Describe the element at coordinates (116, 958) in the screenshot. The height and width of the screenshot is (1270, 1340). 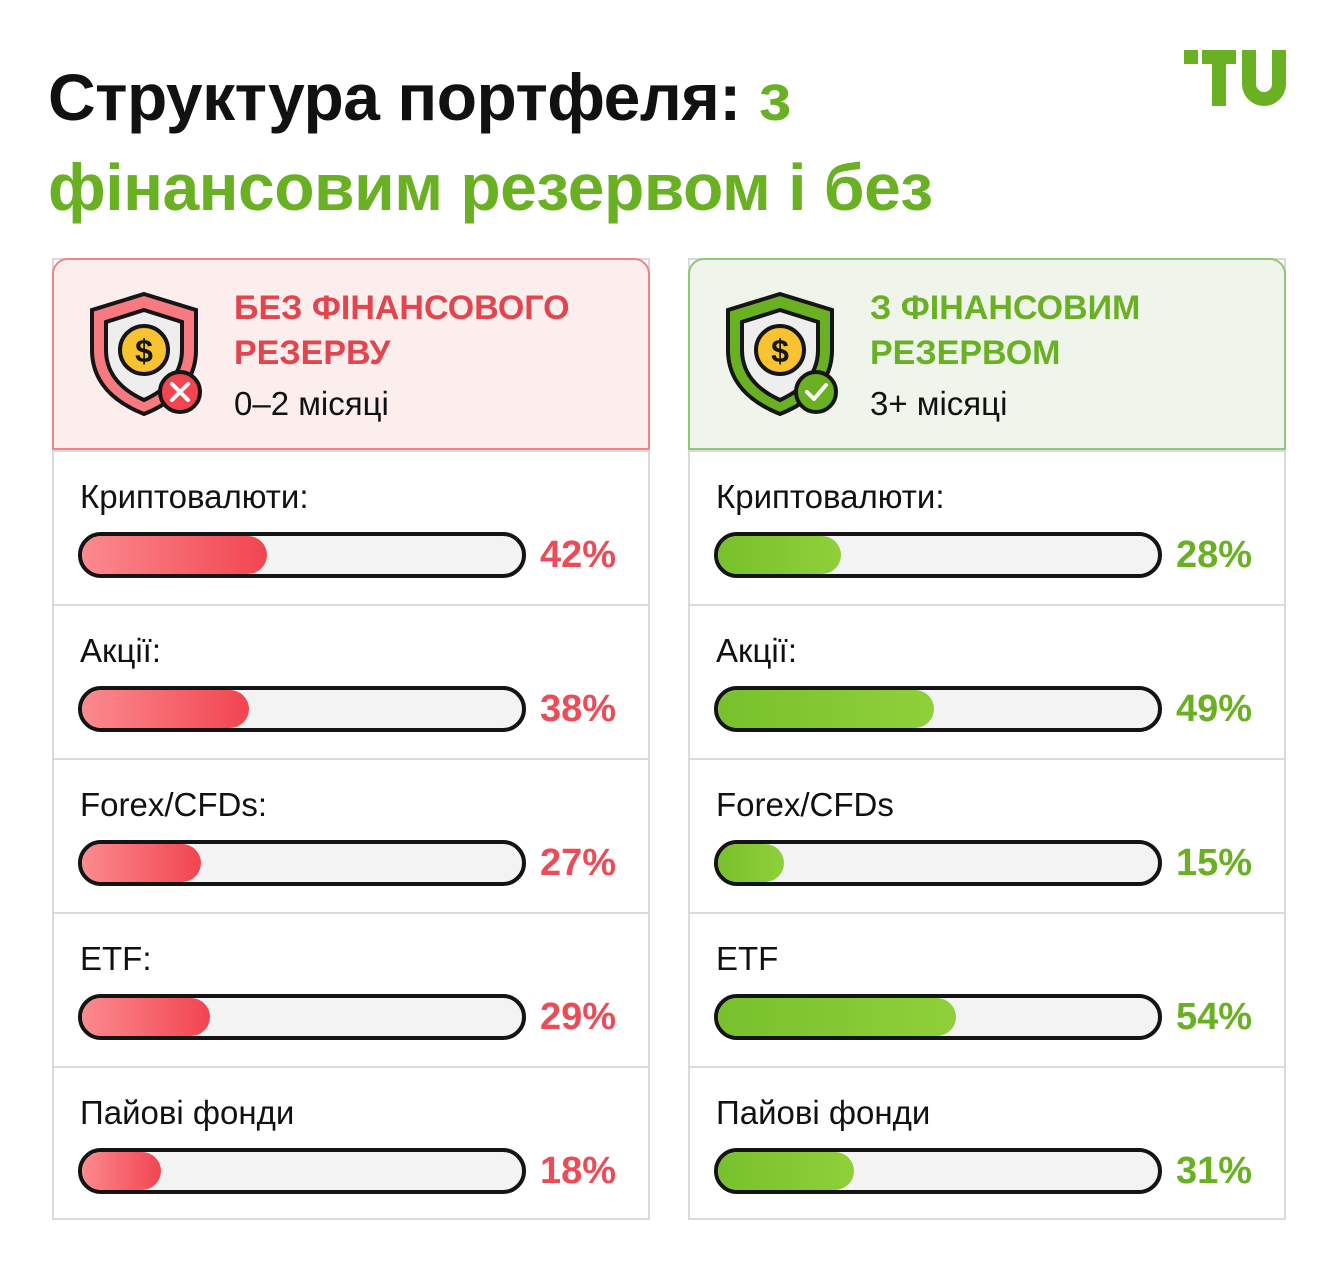
I see `category-label: ETF:` at that location.